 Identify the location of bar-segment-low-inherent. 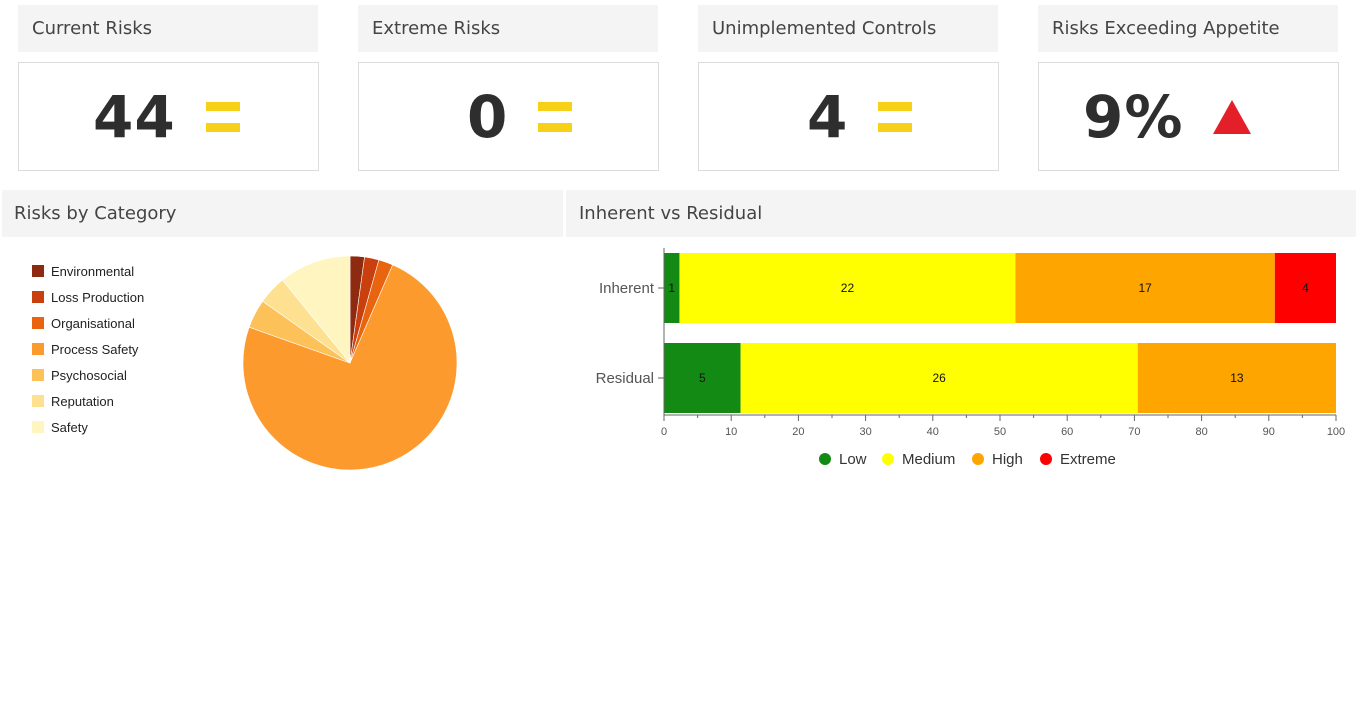
(672, 288).